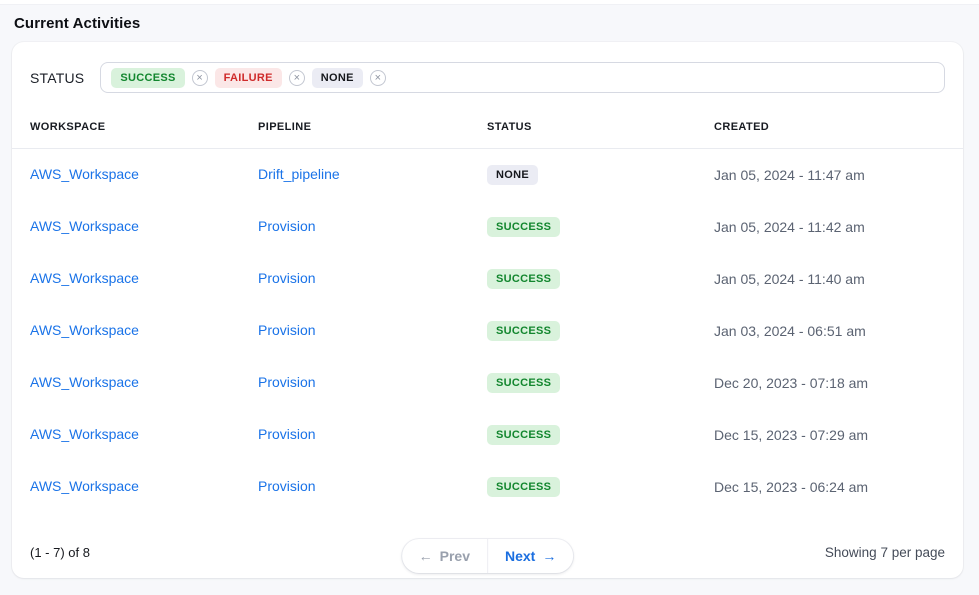 This screenshot has height=595, width=979. What do you see at coordinates (148, 77) in the screenshot?
I see `filter-tag: SUCCESS` at bounding box center [148, 77].